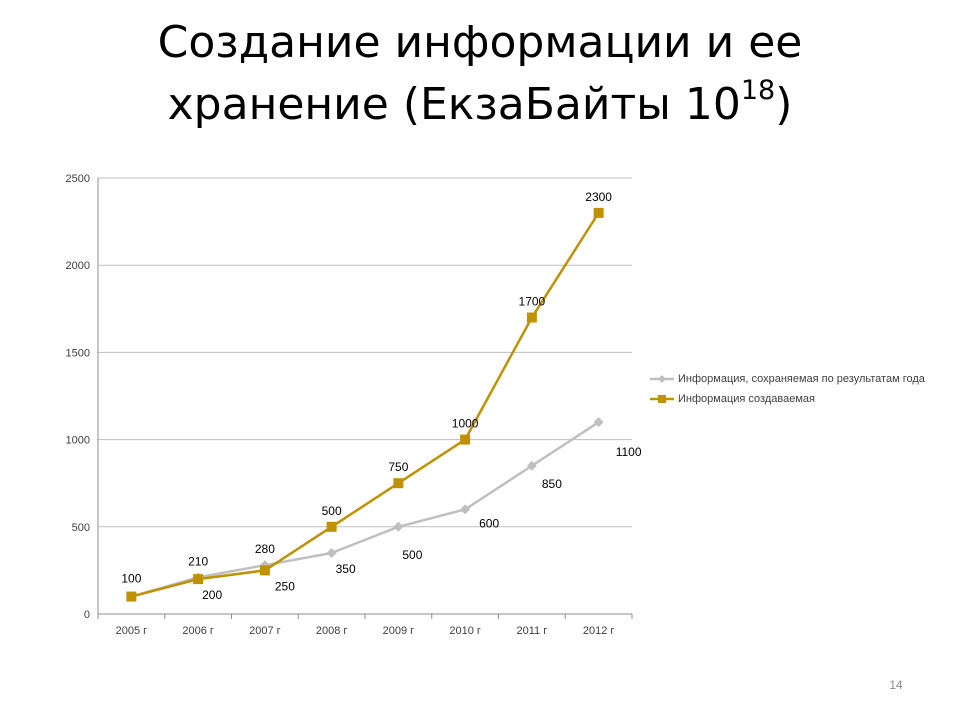  I want to click on data-label: 1000, so click(465, 424).